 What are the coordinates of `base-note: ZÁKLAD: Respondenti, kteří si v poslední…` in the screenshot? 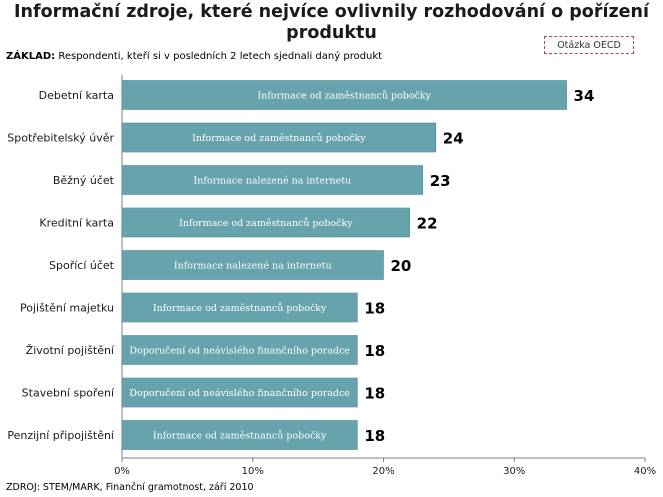 It's located at (194, 56).